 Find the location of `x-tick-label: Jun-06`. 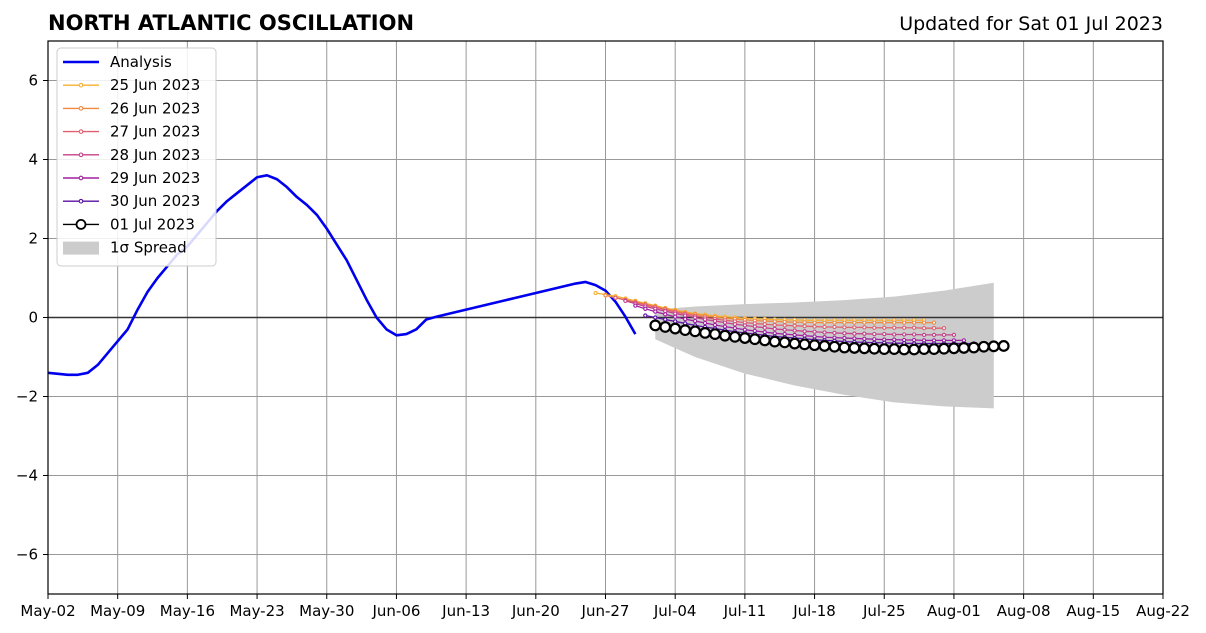

x-tick-label: Jun-06 is located at coordinates (395, 611).